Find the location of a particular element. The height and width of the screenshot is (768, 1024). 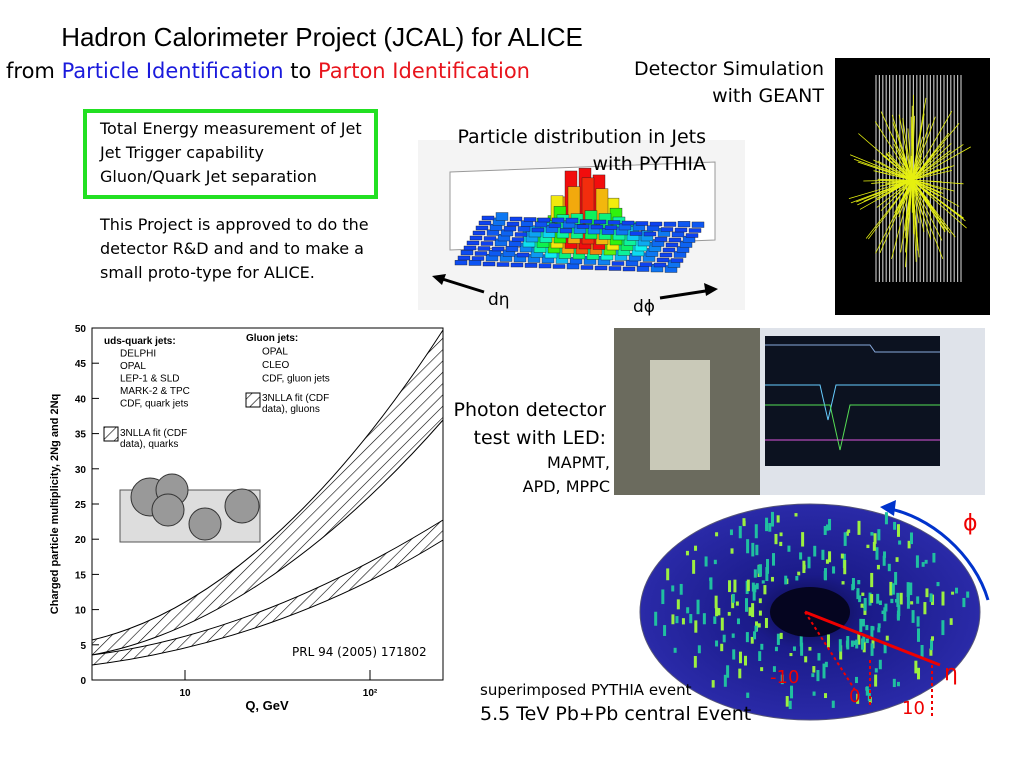

legend-entry: uds-quark jets: is located at coordinates (140, 341).